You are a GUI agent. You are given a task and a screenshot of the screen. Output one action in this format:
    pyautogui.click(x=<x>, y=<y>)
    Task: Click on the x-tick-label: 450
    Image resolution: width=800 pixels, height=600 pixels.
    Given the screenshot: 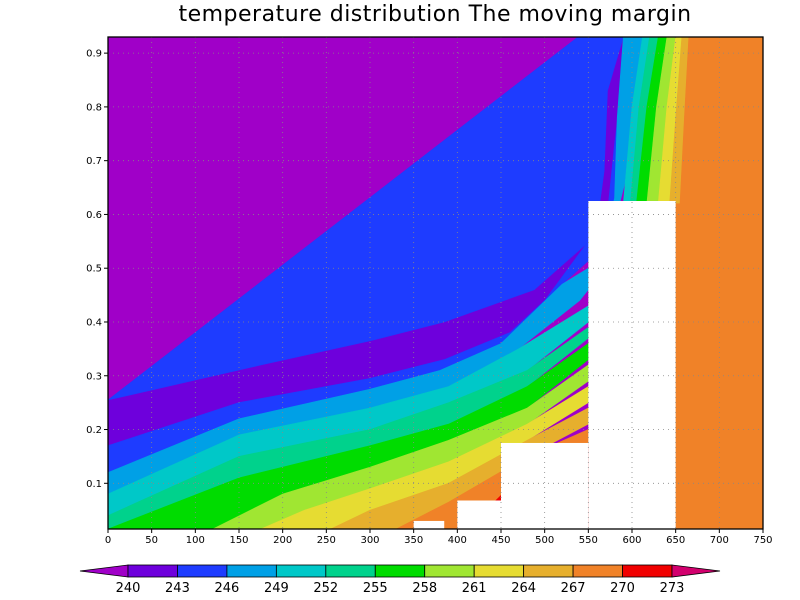 What is the action you would take?
    pyautogui.click(x=500, y=540)
    